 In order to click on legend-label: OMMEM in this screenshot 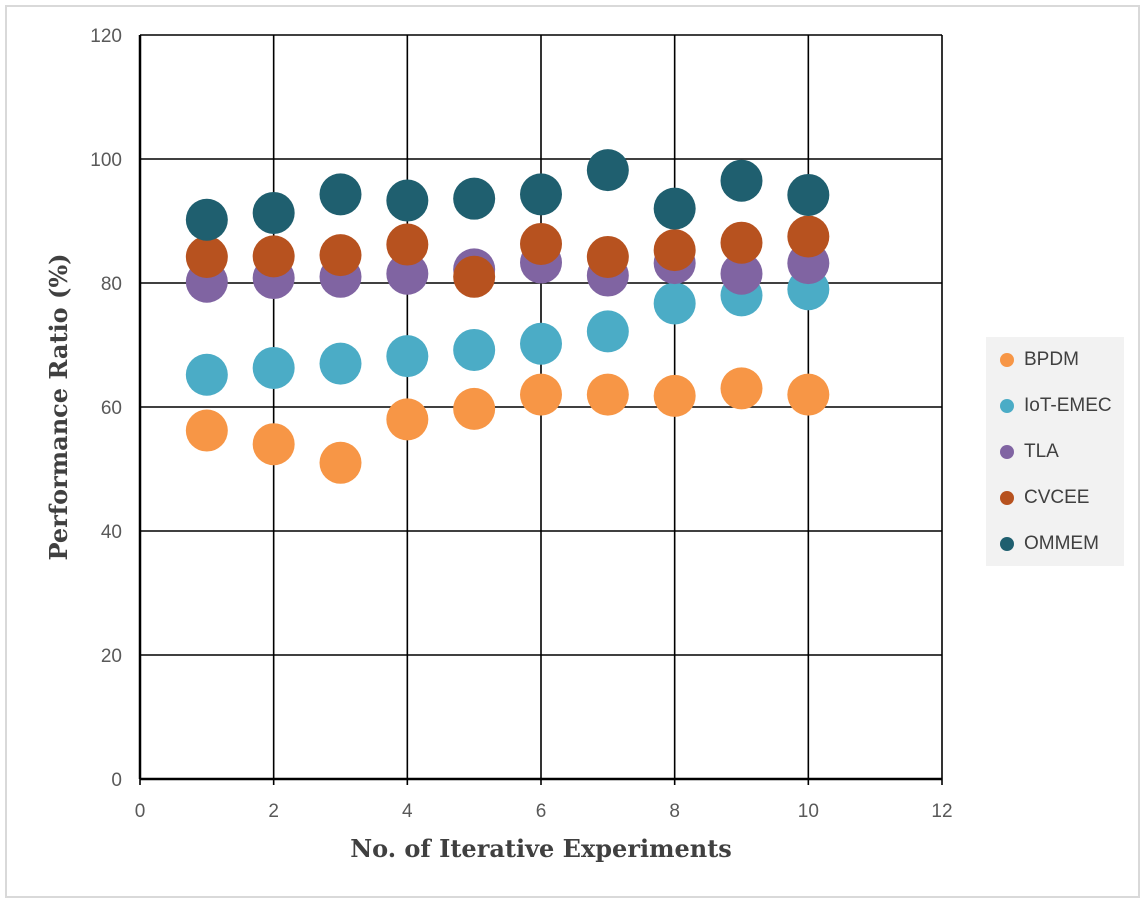, I will do `click(1061, 543)`.